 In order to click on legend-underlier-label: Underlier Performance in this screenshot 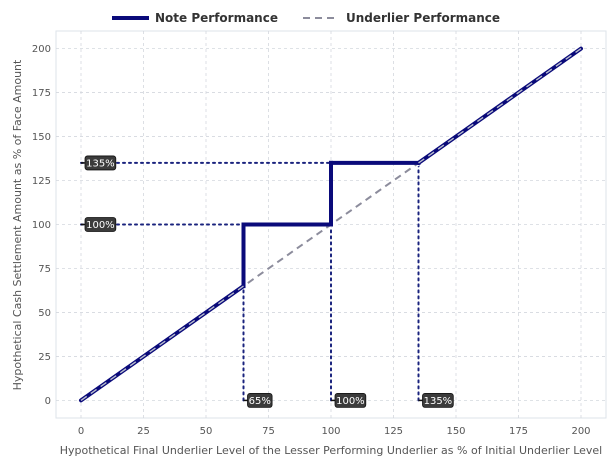, I will do `click(423, 18)`.